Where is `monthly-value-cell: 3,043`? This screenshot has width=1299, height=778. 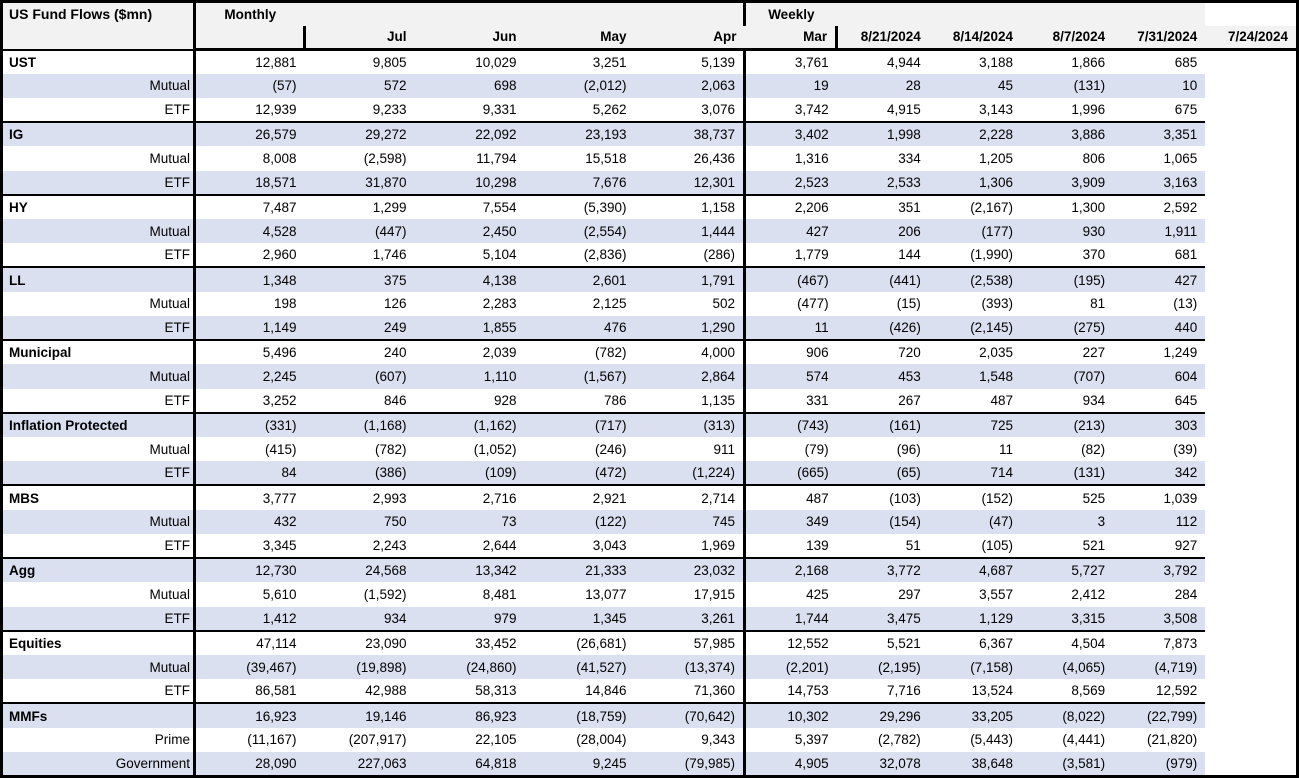
monthly-value-cell: 3,043 is located at coordinates (579, 546).